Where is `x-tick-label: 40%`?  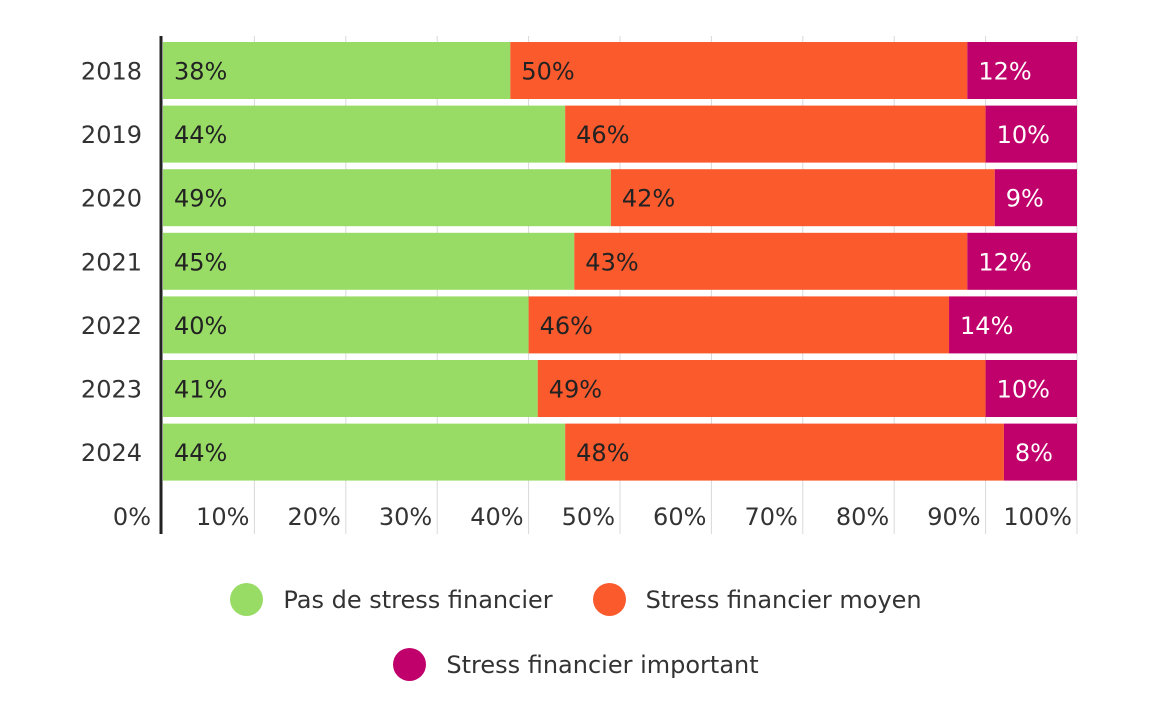
x-tick-label: 40% is located at coordinates (496, 517).